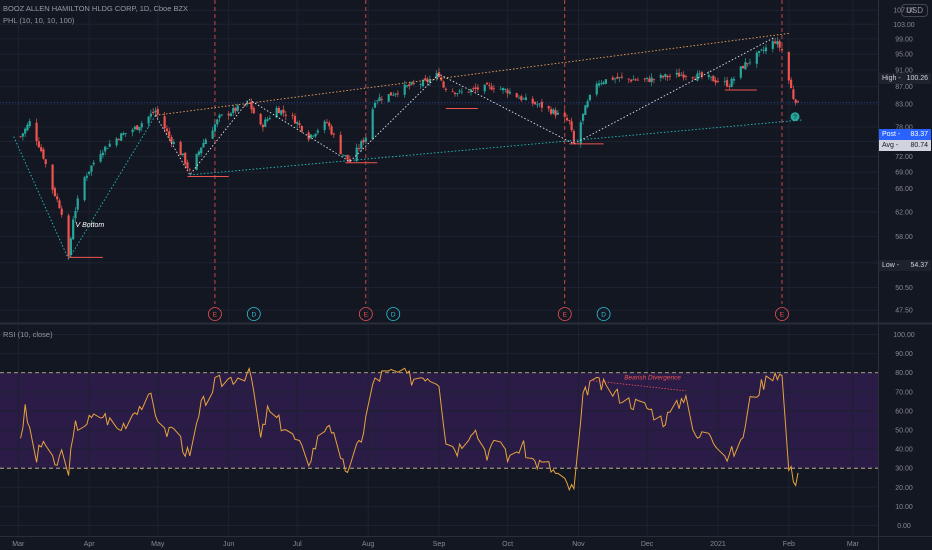 Image resolution: width=932 pixels, height=550 pixels. Describe the element at coordinates (889, 134) in the screenshot. I see `post-label-text: Post` at that location.